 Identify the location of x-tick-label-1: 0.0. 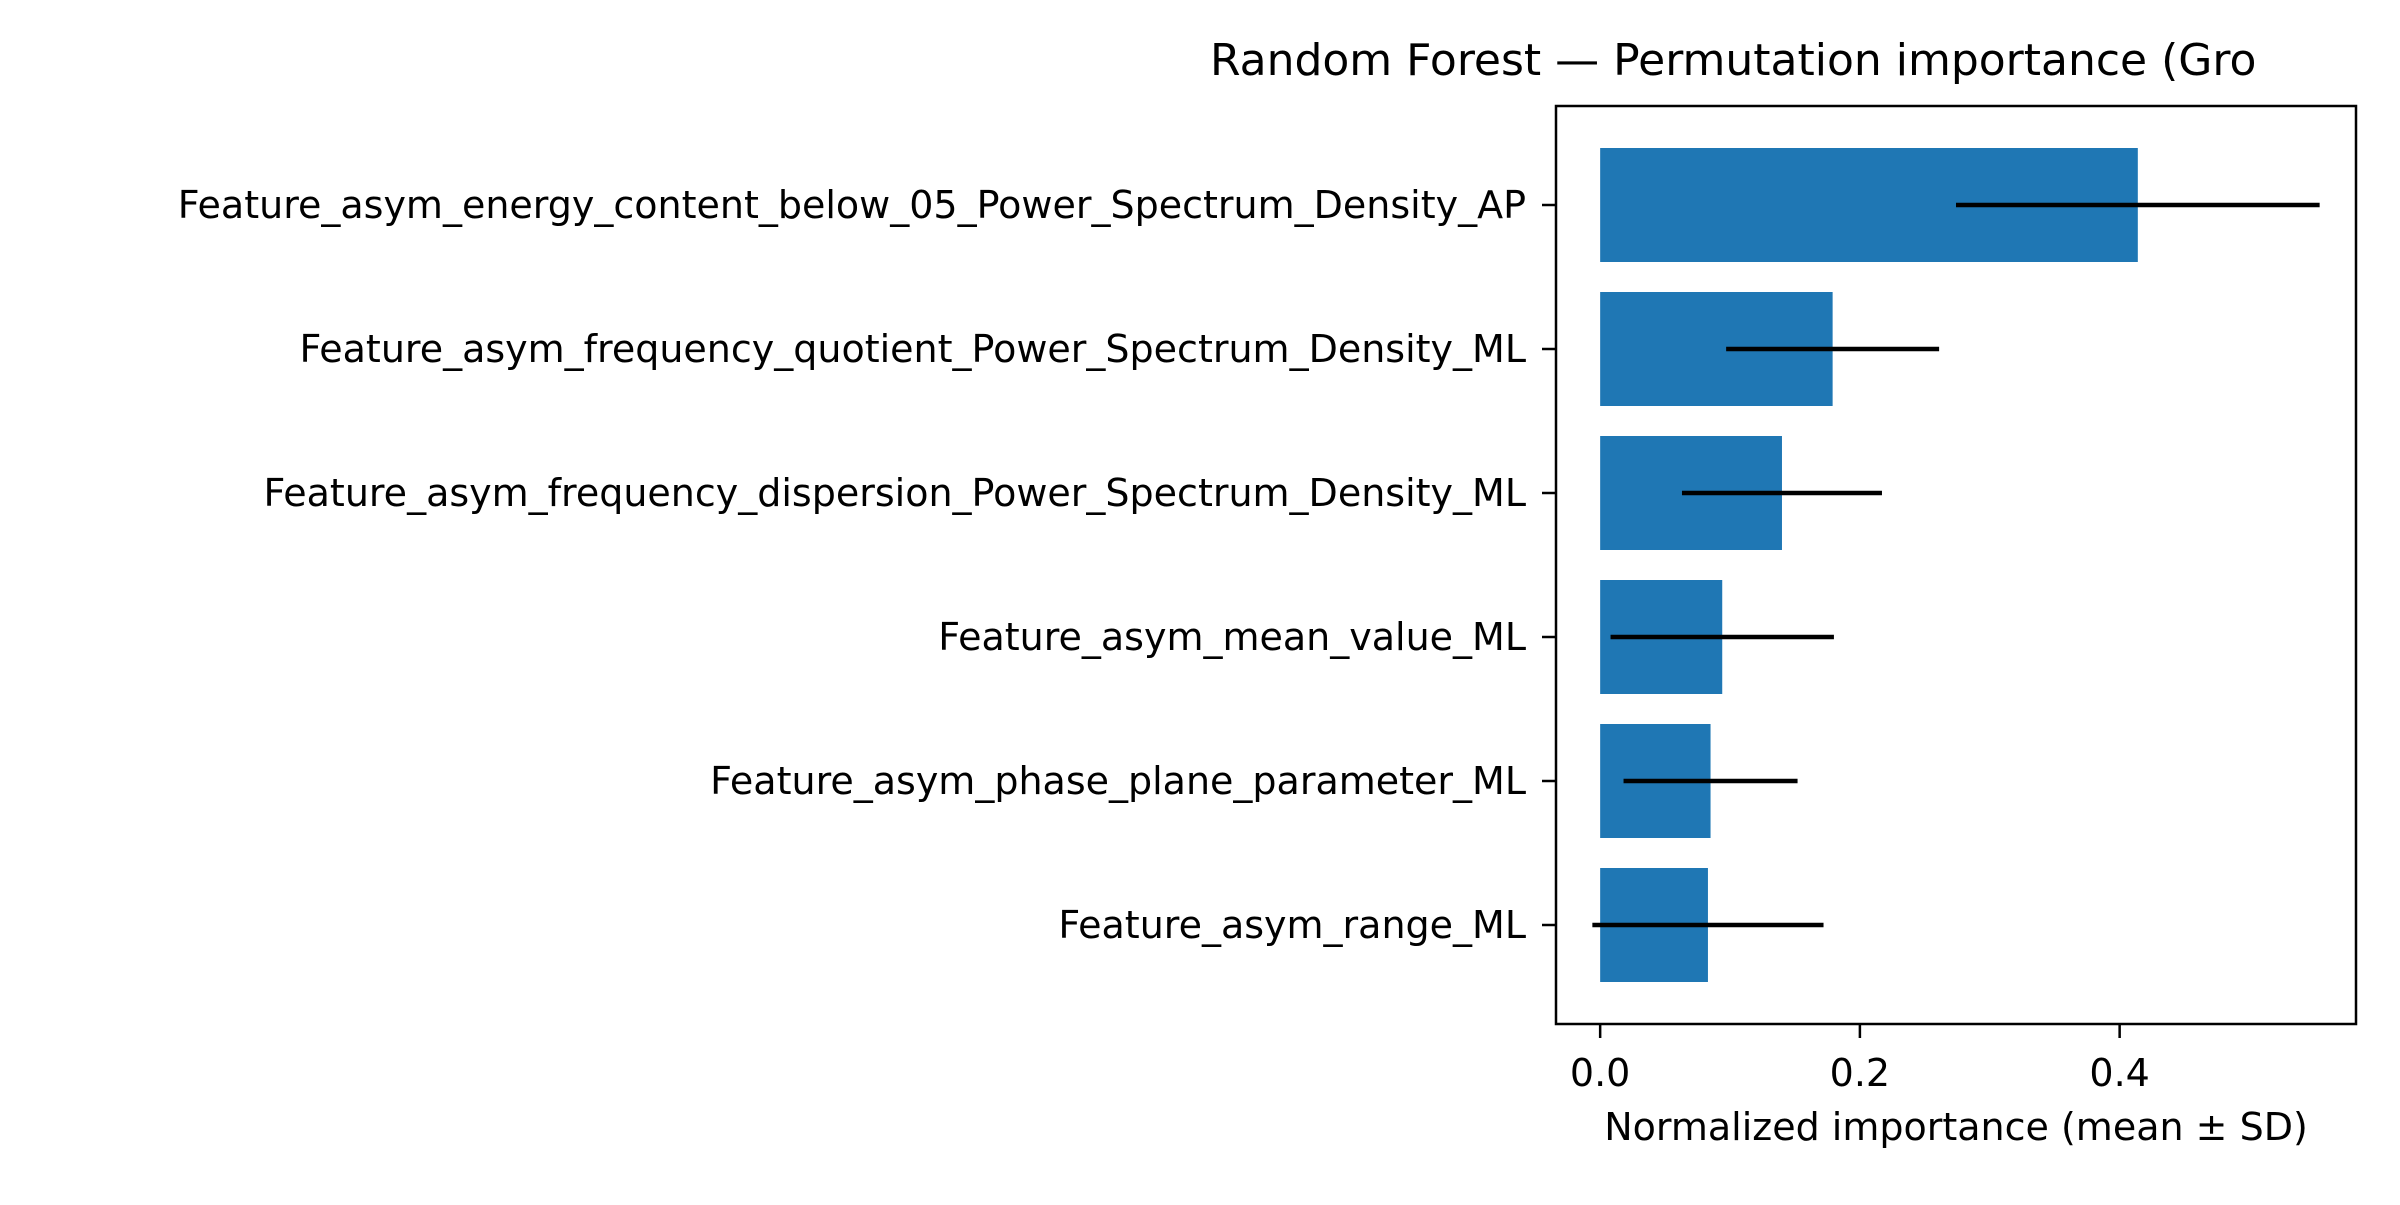
(1600, 1073).